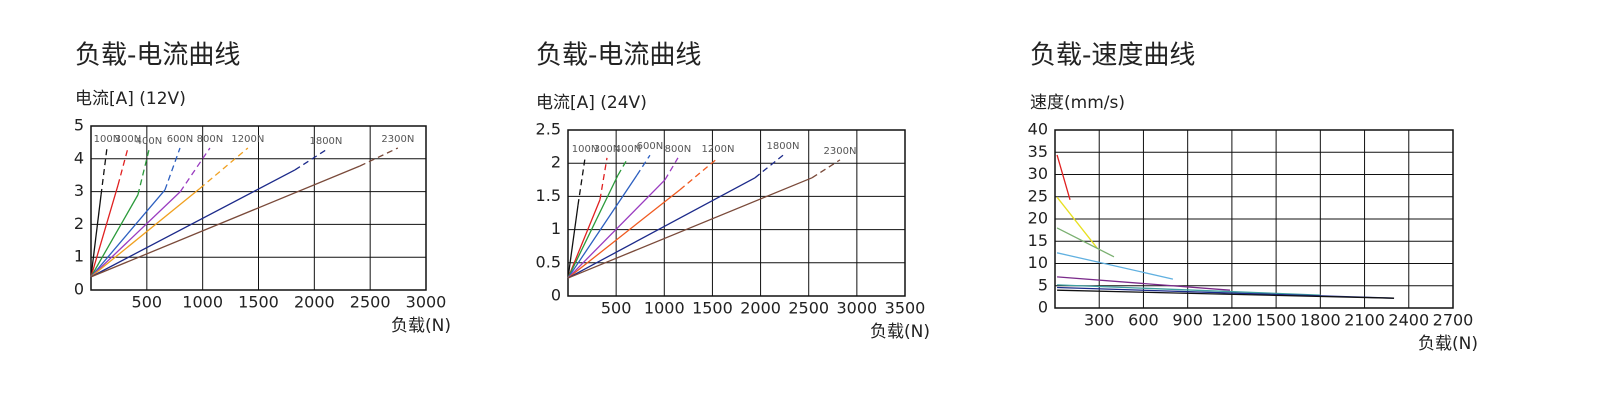 The height and width of the screenshot is (410, 1624). Describe the element at coordinates (548, 195) in the screenshot. I see `y-tick-label: 1.5` at that location.